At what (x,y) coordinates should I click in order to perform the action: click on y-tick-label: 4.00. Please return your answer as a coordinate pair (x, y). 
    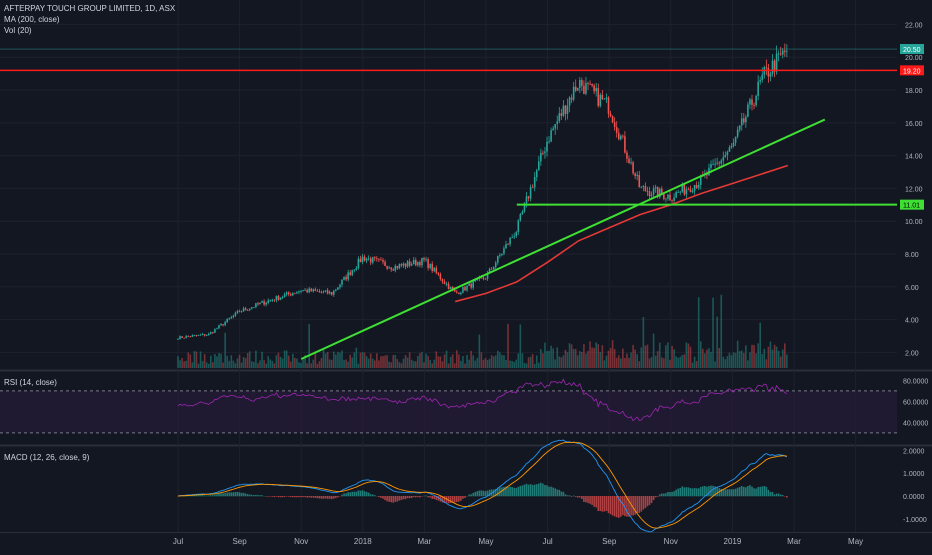
    Looking at the image, I should click on (912, 321).